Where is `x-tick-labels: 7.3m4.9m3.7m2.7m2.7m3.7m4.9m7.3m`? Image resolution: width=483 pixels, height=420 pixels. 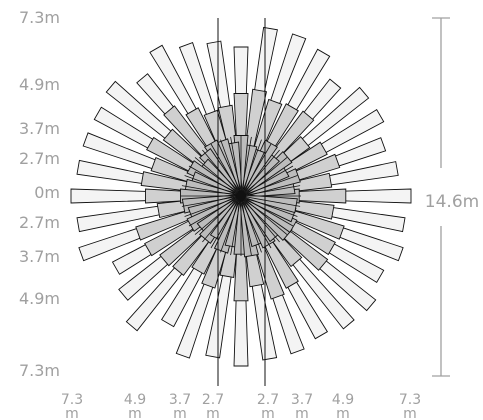
x-tick-labels: 7.3m4.9m3.7m2.7m2.7m3.7m4.9m7.3m is located at coordinates (241, 406).